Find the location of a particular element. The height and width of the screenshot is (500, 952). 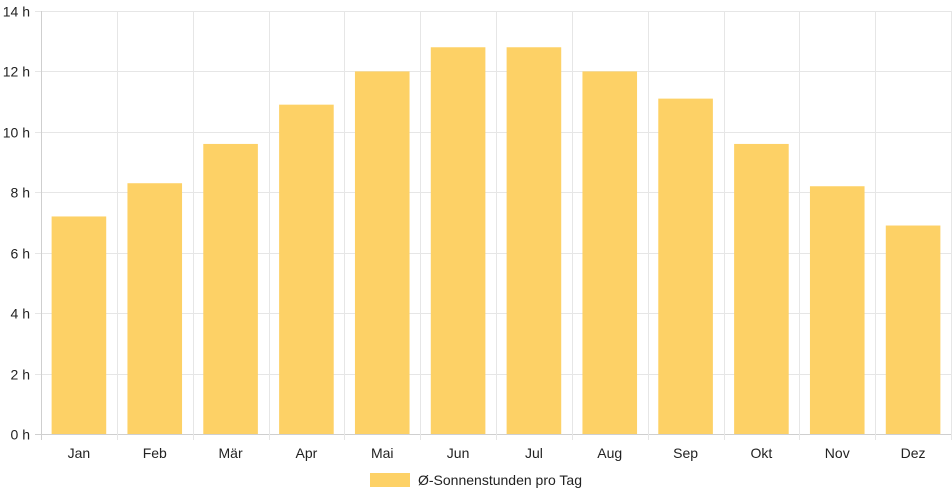

y-tick-label: 10 h is located at coordinates (16, 133).